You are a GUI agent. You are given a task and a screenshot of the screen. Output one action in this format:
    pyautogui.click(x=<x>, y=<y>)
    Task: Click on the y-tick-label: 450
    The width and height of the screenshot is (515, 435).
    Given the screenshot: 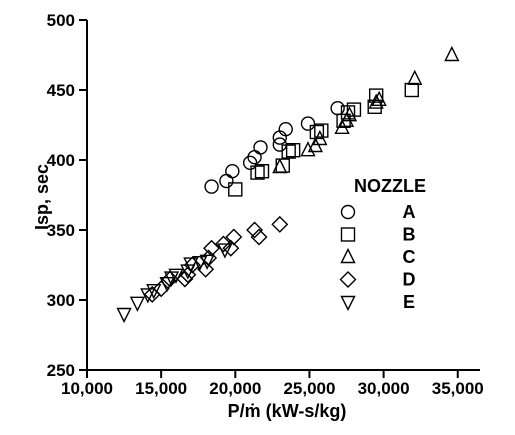 What is the action you would take?
    pyautogui.click(x=61, y=90)
    